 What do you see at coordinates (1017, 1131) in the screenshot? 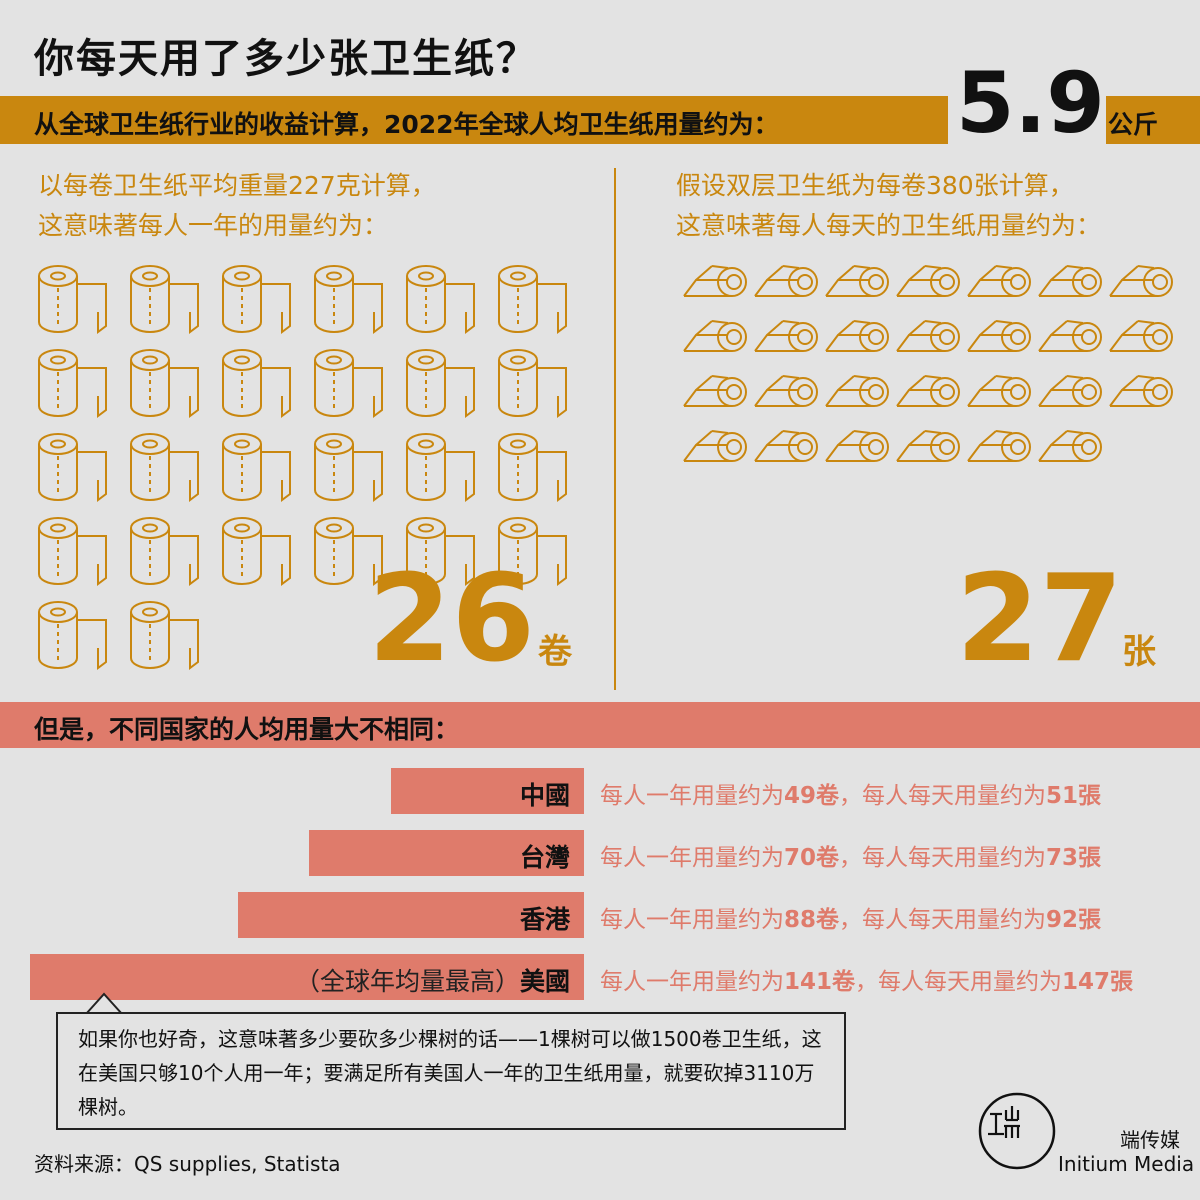
I see `initium-logo-icon` at bounding box center [1017, 1131].